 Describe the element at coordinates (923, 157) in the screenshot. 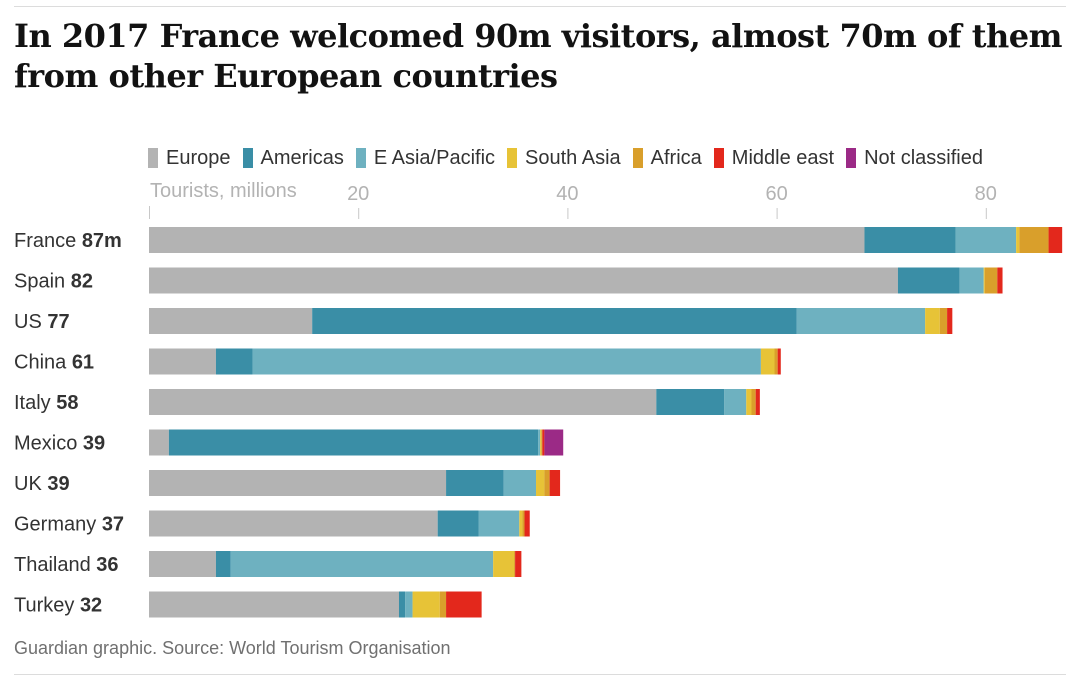

I see `legend-label-not-classified: Not classified` at that location.